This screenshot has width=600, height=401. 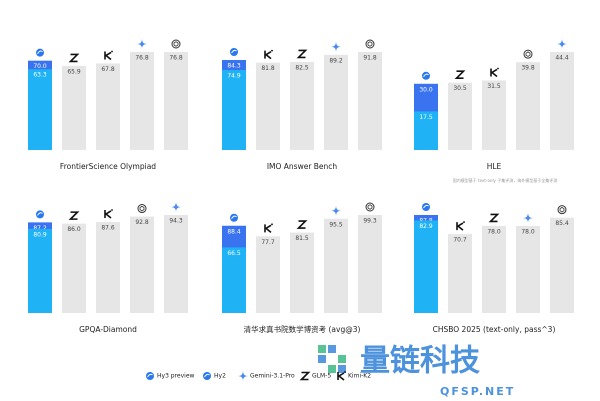 I want to click on value-label: 95.5, so click(x=336, y=224).